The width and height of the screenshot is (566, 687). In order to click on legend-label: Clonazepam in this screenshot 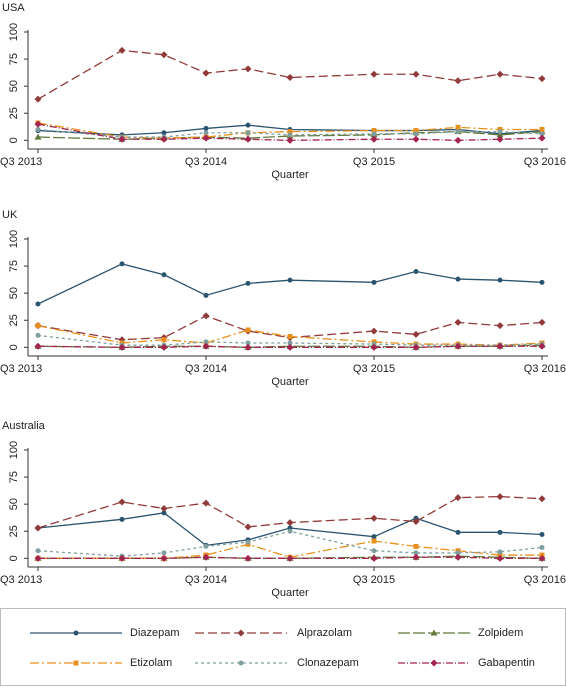, I will do `click(328, 663)`.